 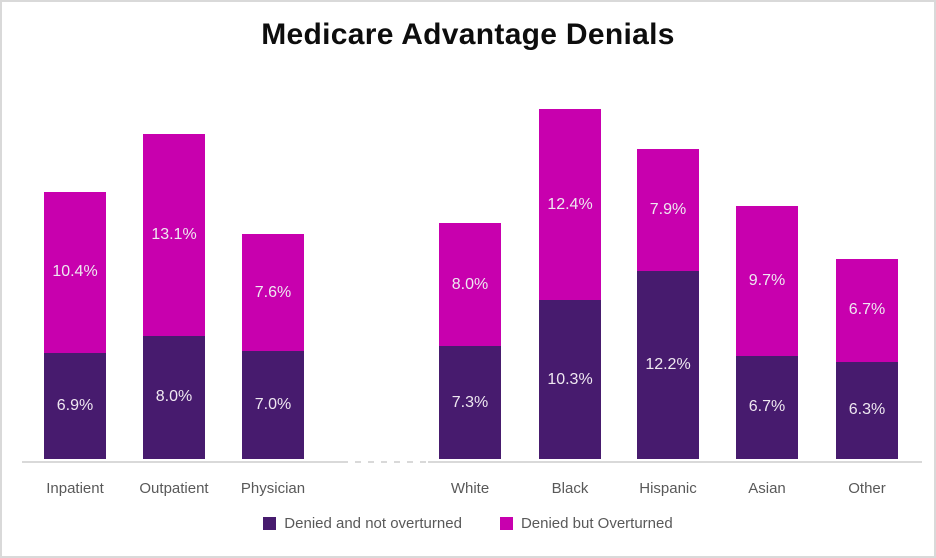 I want to click on legend-label: Denied but Overturned, so click(x=596, y=523).